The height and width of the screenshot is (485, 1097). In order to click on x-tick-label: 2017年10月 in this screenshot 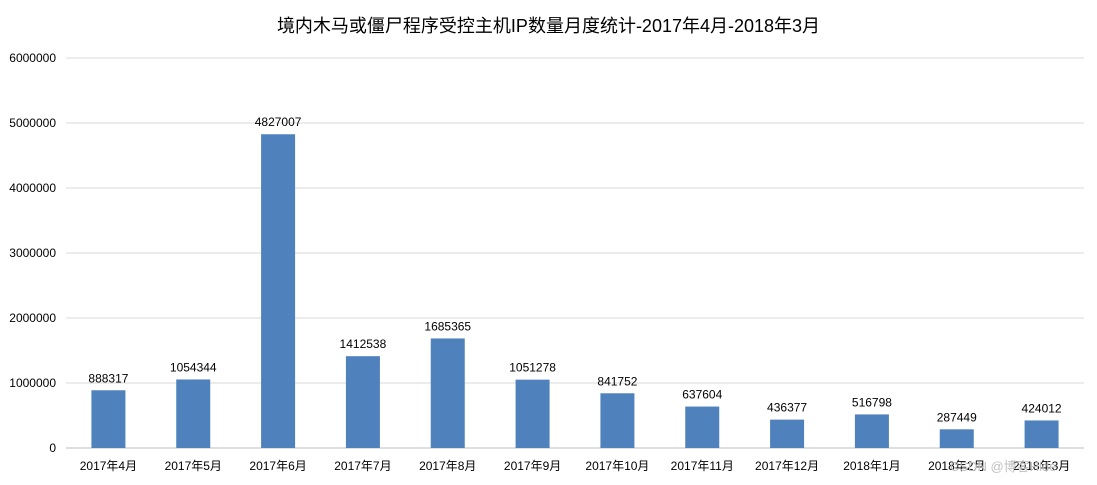, I will do `click(617, 466)`.